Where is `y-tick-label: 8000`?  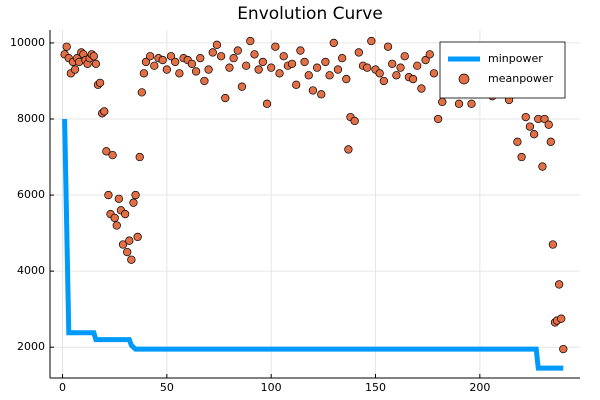 y-tick-label: 8000 is located at coordinates (31, 118).